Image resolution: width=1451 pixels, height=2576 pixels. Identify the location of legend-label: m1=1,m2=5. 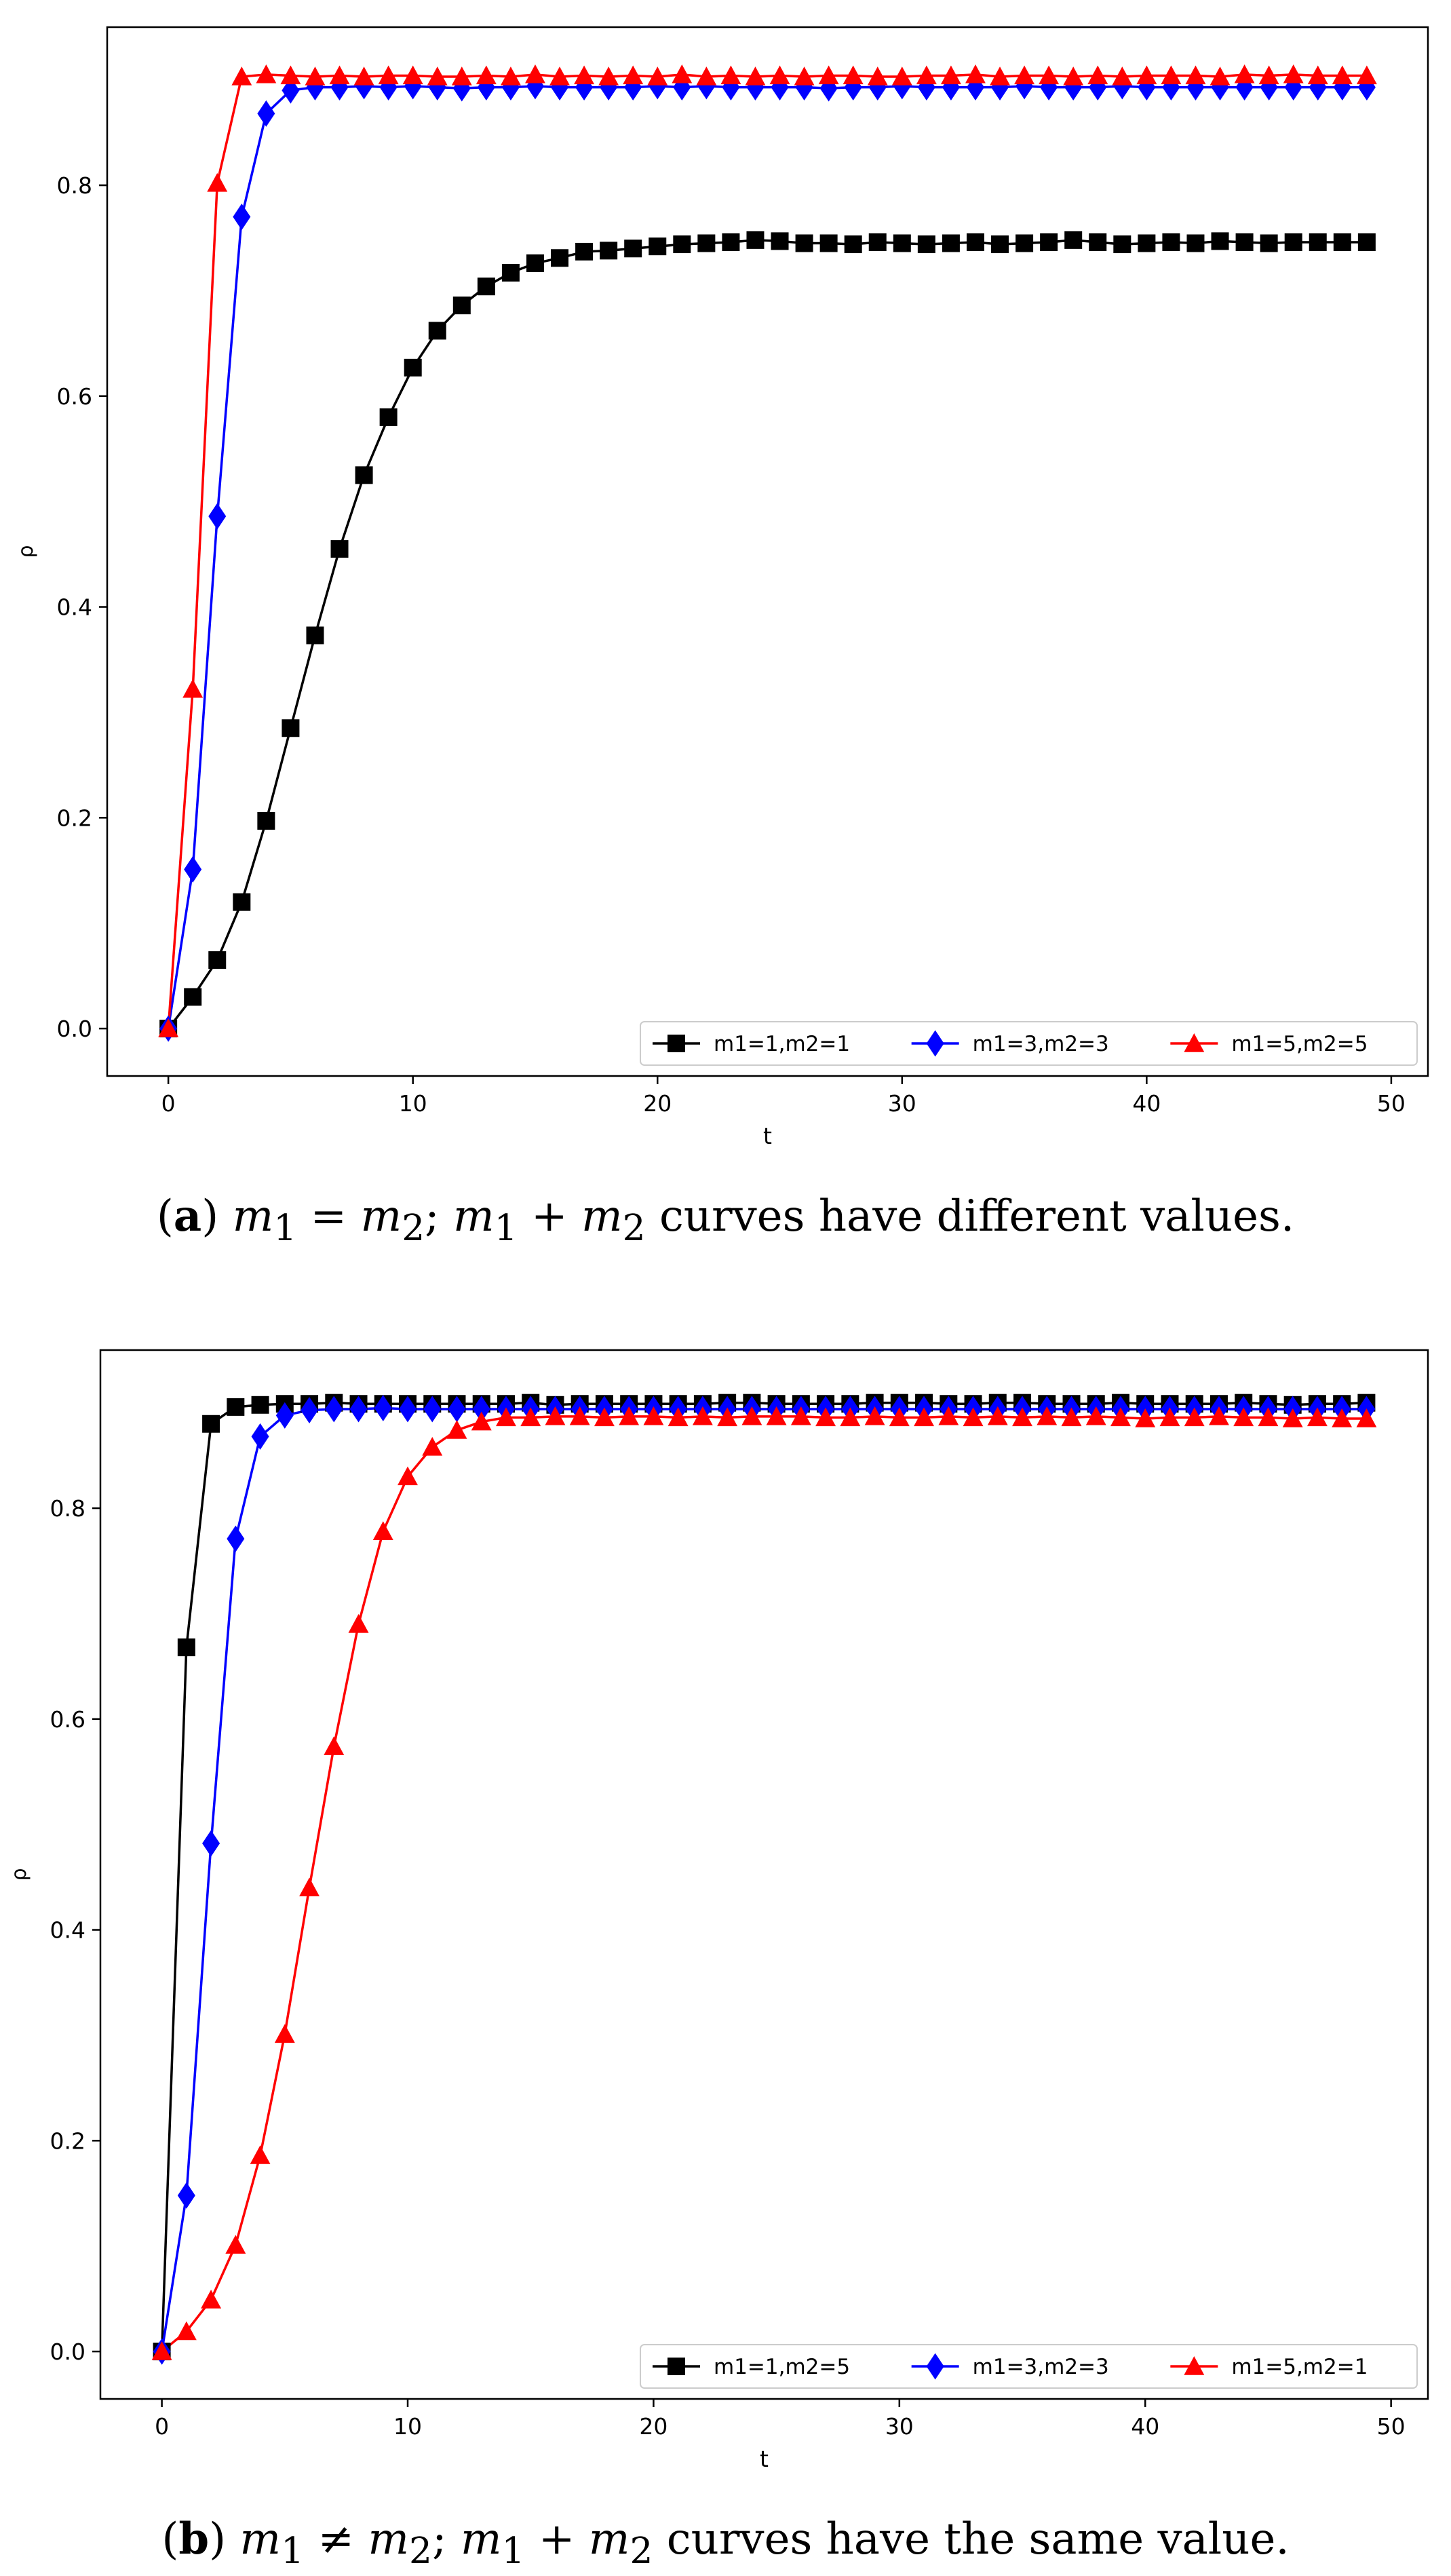
(782, 2367).